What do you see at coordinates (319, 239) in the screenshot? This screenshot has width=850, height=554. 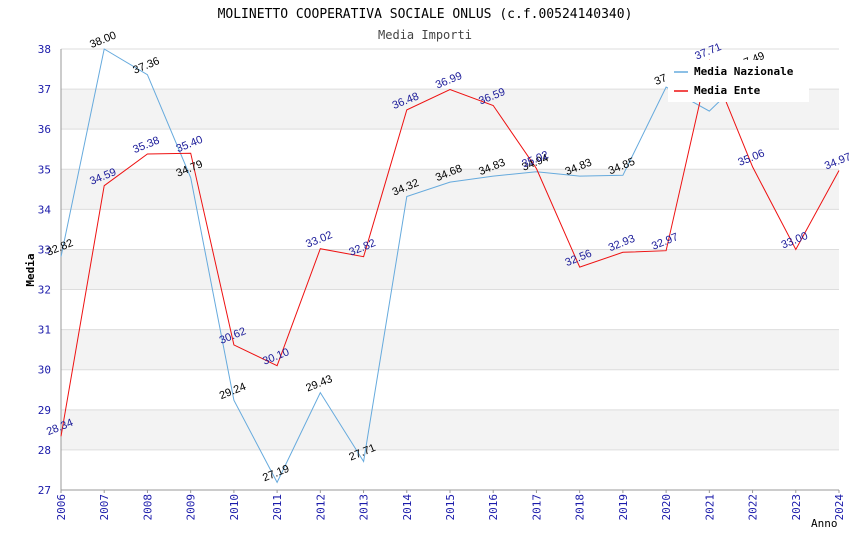 I see `data-label: 33.02` at bounding box center [319, 239].